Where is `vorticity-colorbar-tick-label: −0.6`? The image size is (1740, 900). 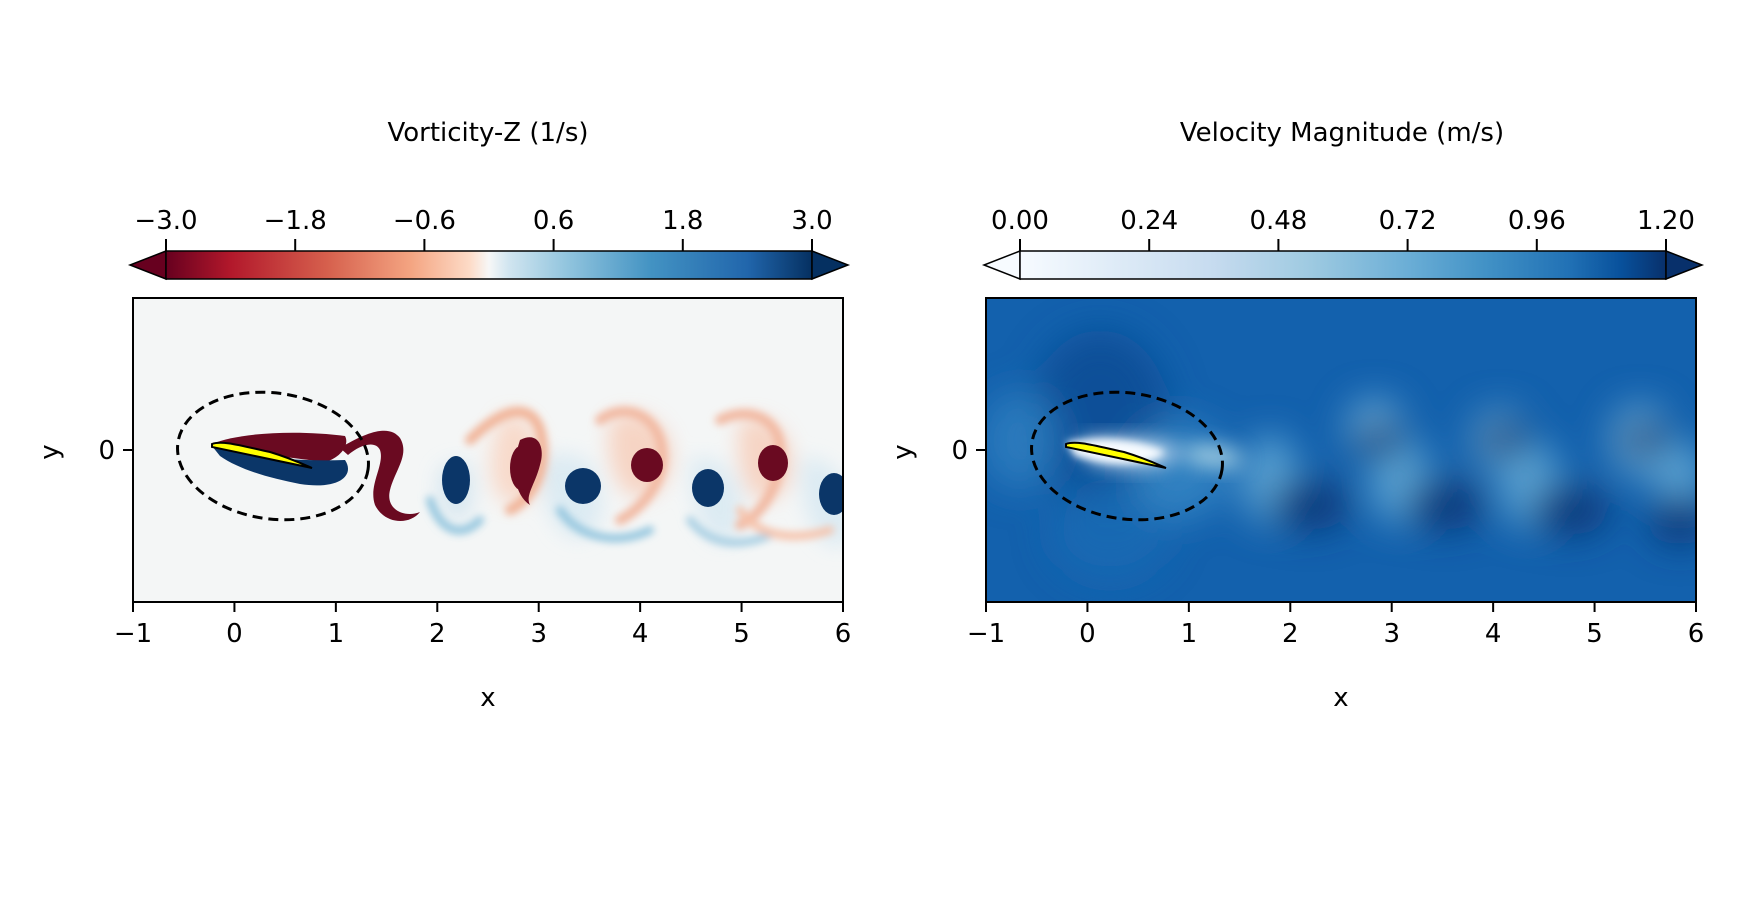 vorticity-colorbar-tick-label: −0.6 is located at coordinates (424, 221).